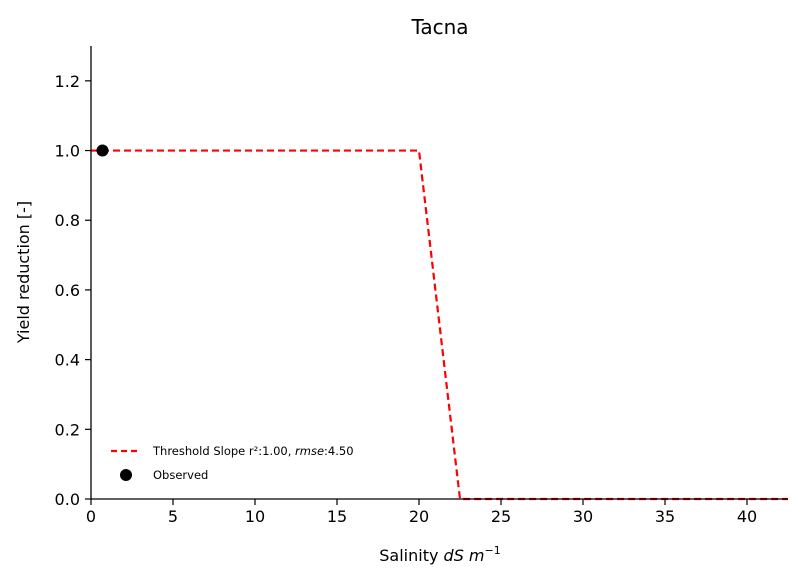  Describe the element at coordinates (439, 27) in the screenshot. I see `chart-title: Tacna` at that location.